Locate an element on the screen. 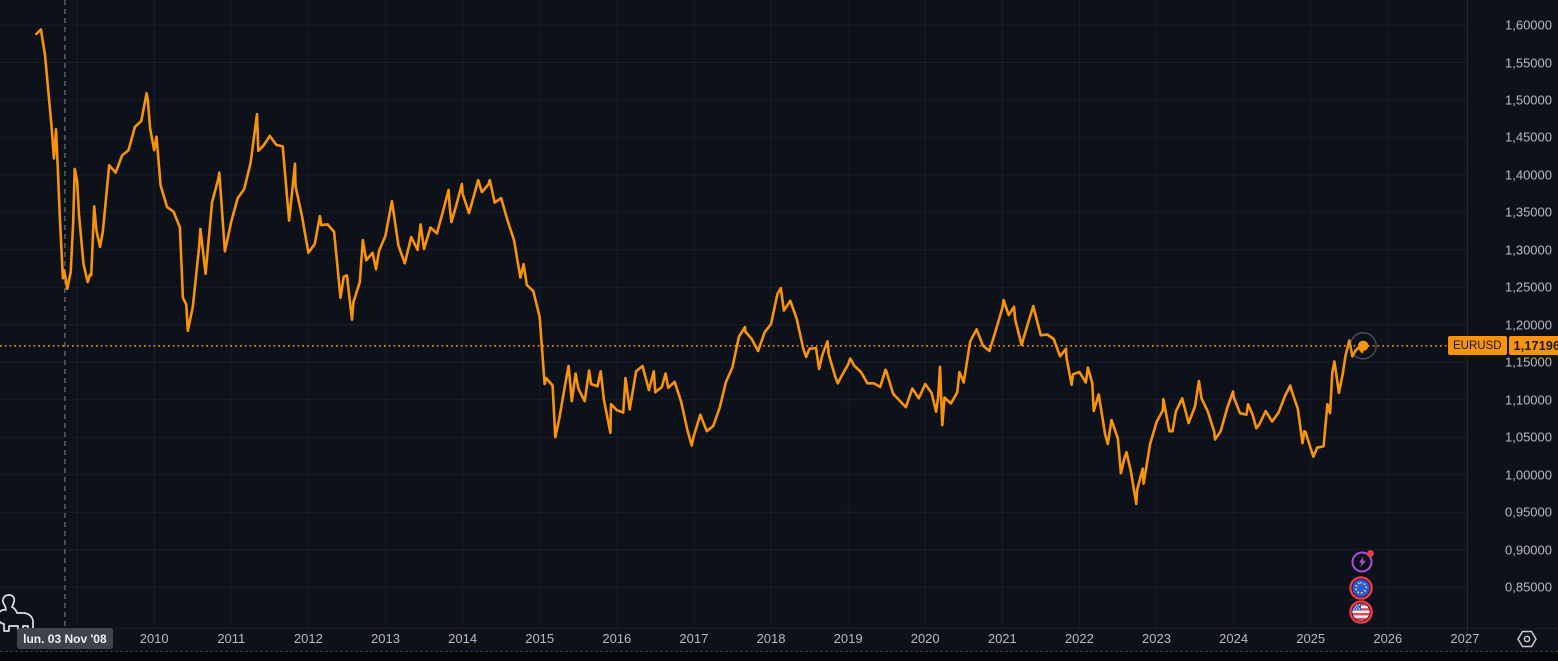 This screenshot has width=1558, height=661. time-axis-label: 2010 is located at coordinates (154, 638).